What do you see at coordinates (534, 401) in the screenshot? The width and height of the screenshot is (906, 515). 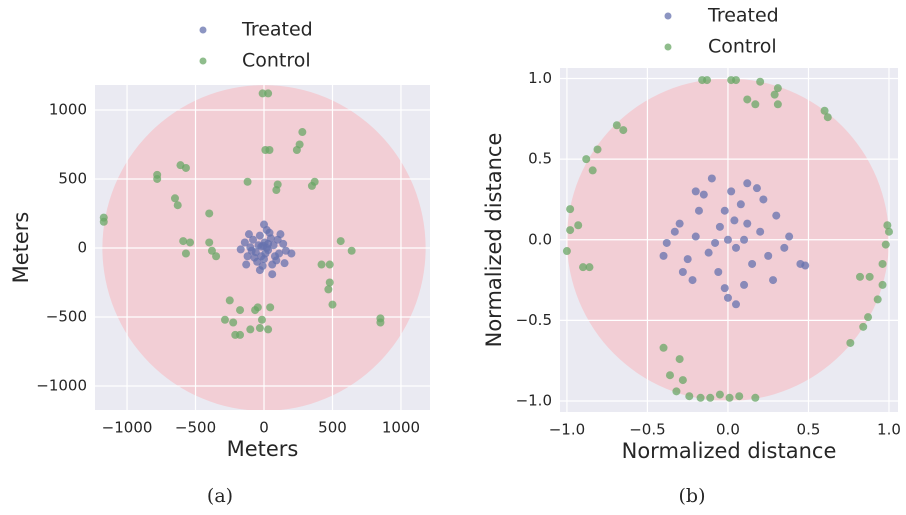 I see `y-tick-label: −1.0` at bounding box center [534, 401].